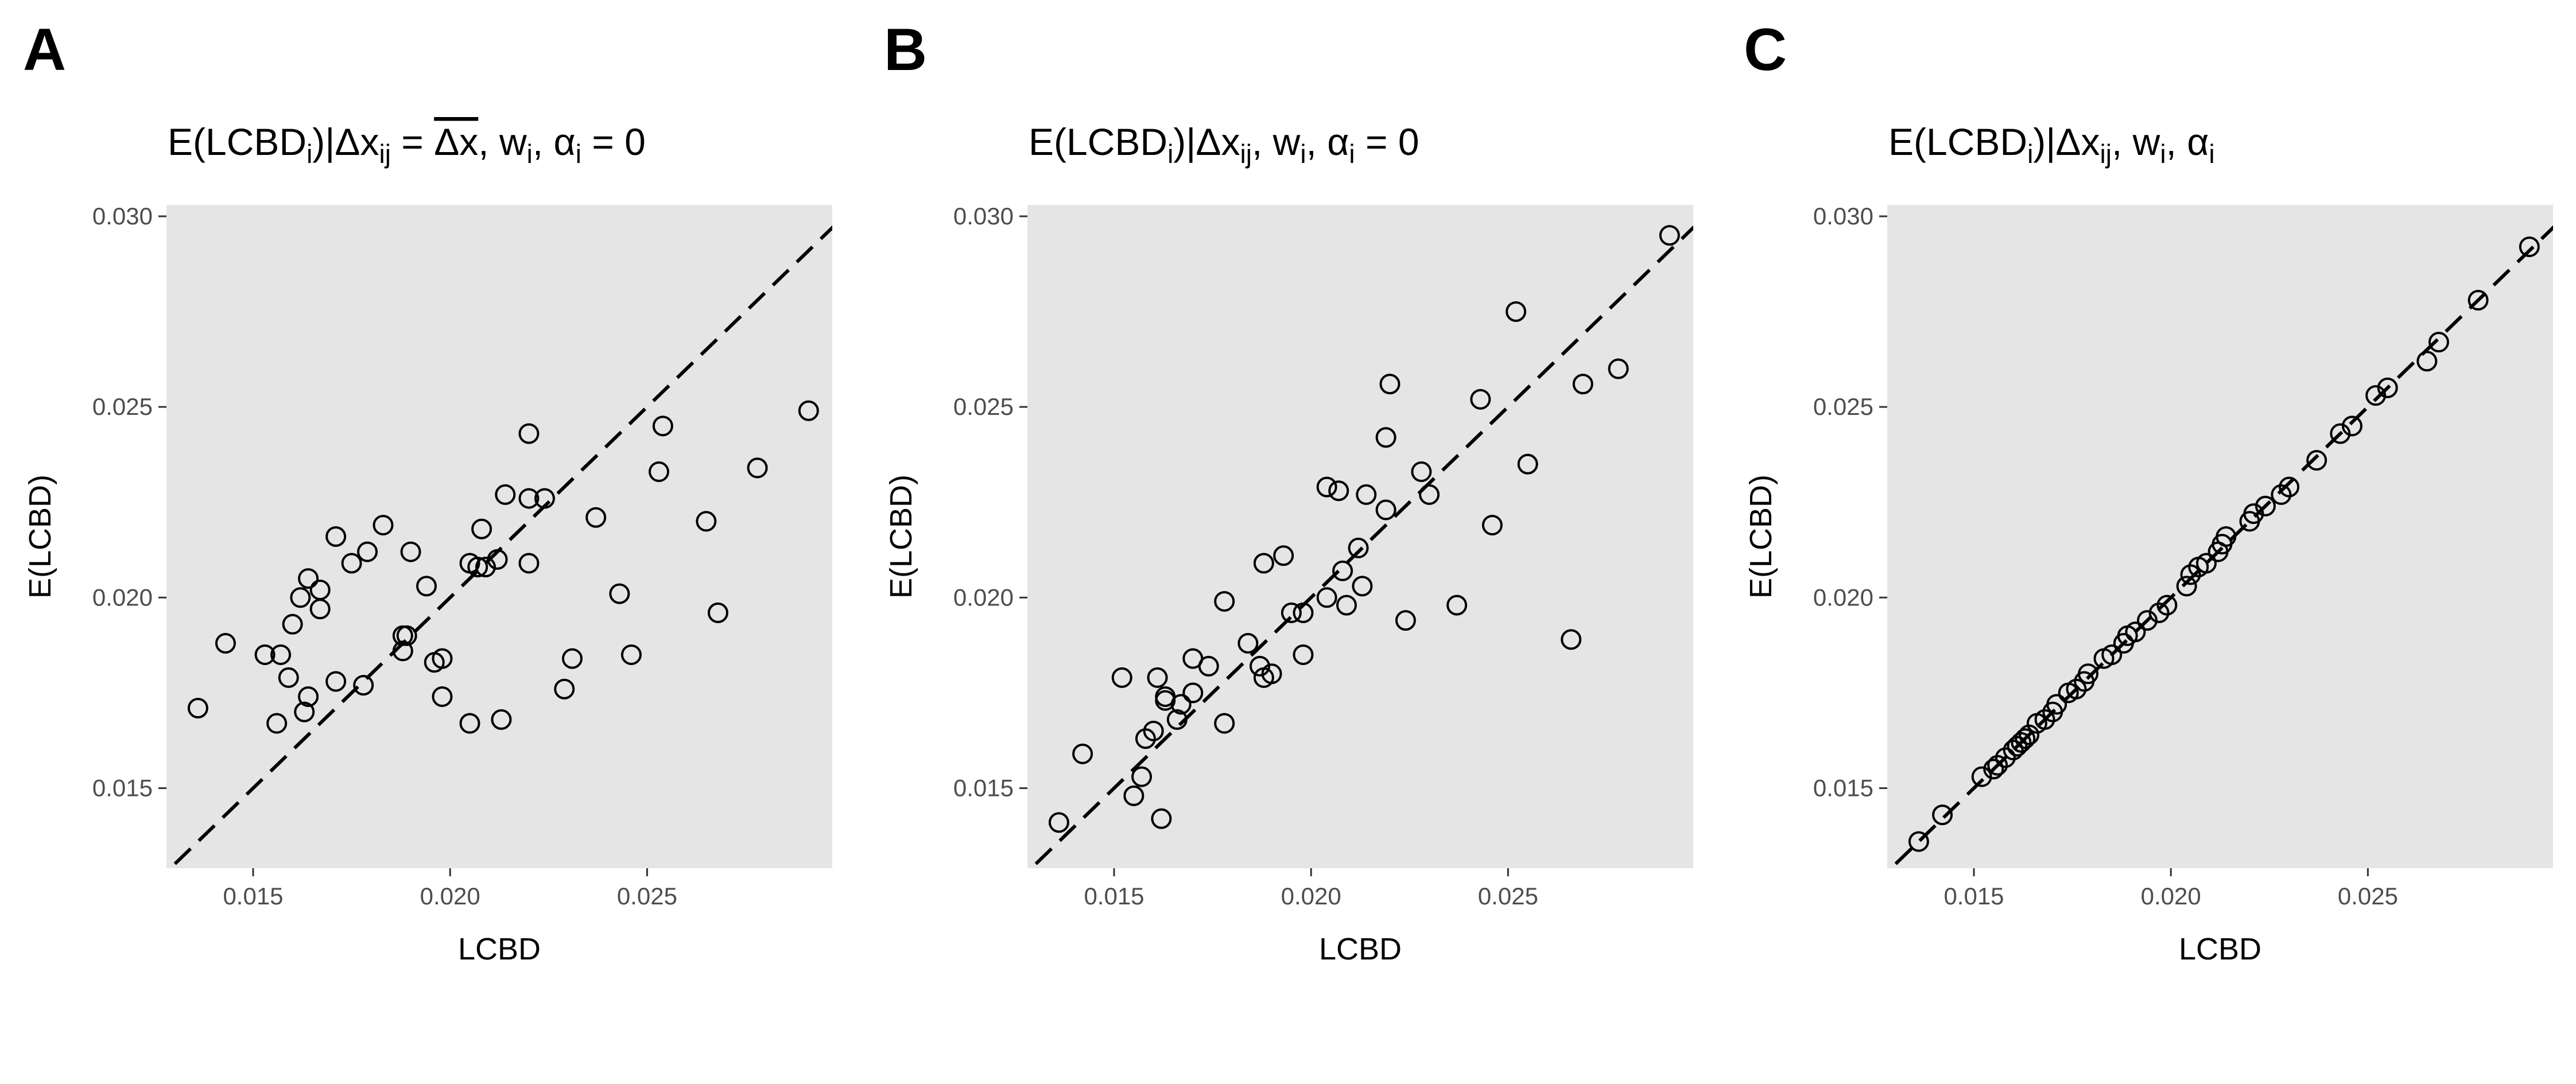 This screenshot has height=1084, width=2576. What do you see at coordinates (2106, 154) in the screenshot?
I see `title-part: ij` at bounding box center [2106, 154].